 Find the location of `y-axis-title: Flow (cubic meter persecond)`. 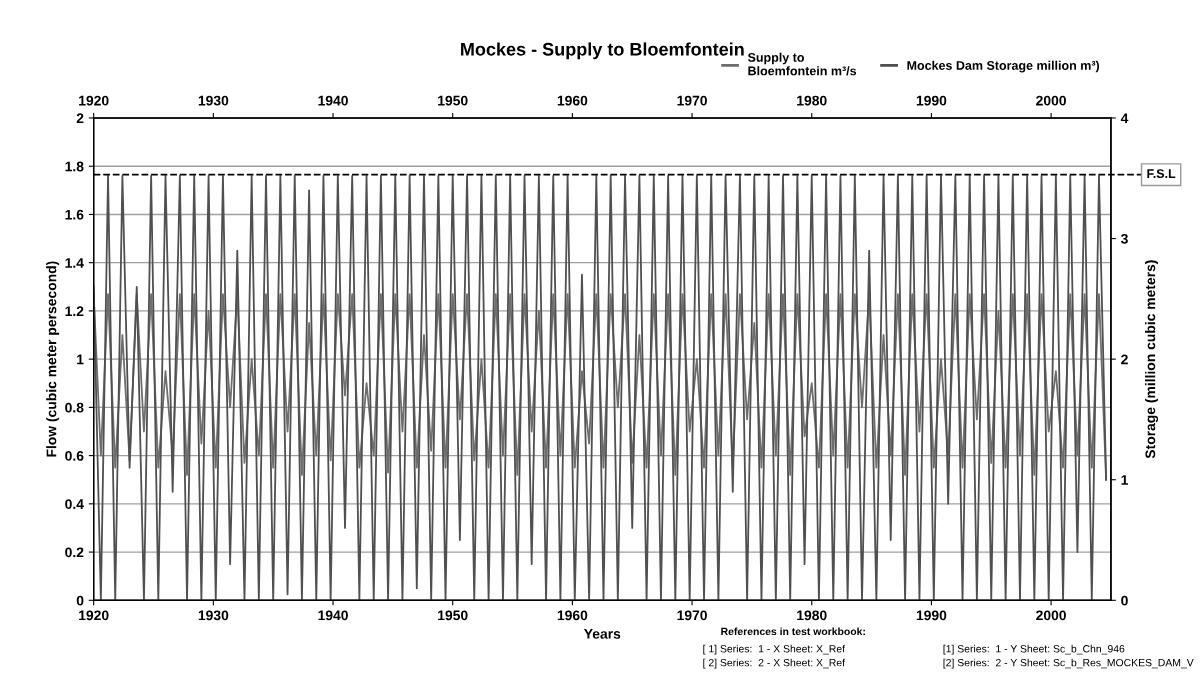

y-axis-title: Flow (cubic meter persecond) is located at coordinates (53, 359).